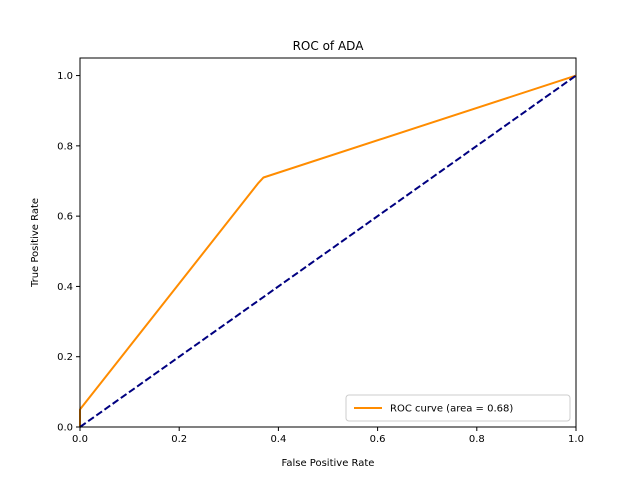 Image resolution: width=640 pixels, height=480 pixels. I want to click on y-tick-label: 1.0, so click(65, 76).